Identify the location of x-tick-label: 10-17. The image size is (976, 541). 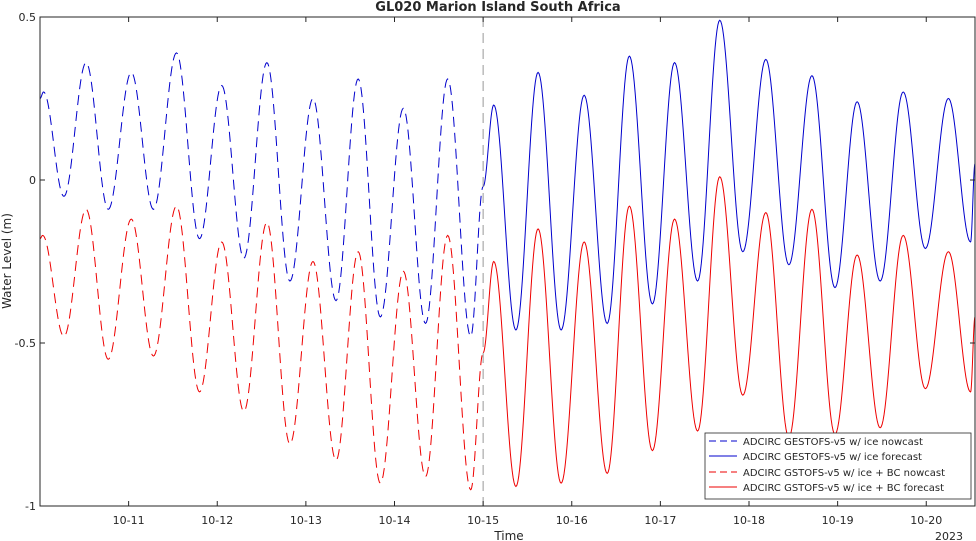
(660, 520).